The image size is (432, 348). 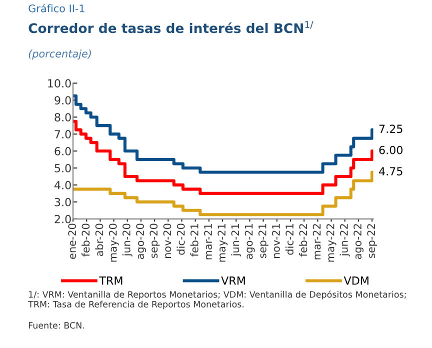 I want to click on legend-label: TRM, so click(x=110, y=280).